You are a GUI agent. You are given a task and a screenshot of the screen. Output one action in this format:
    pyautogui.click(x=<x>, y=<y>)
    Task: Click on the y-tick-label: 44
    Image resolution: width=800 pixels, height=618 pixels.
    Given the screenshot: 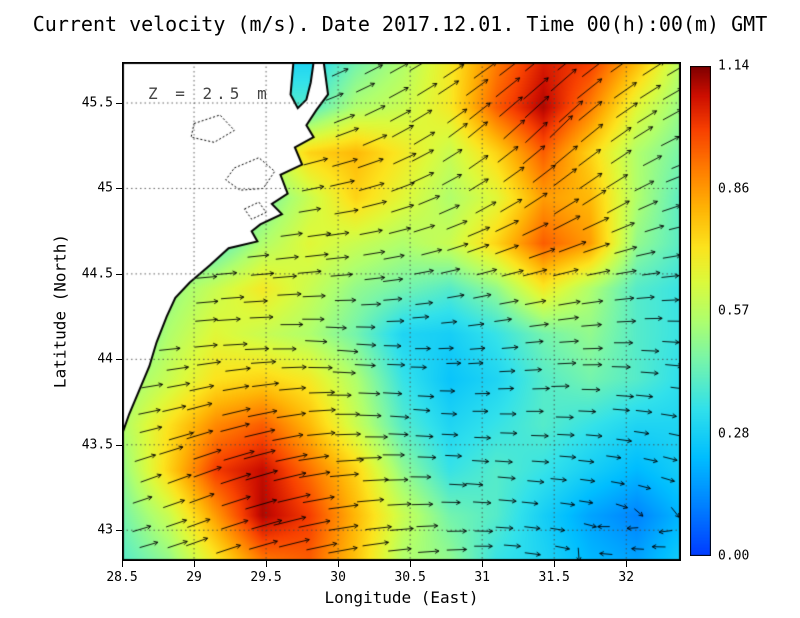 What is the action you would take?
    pyautogui.click(x=105, y=359)
    